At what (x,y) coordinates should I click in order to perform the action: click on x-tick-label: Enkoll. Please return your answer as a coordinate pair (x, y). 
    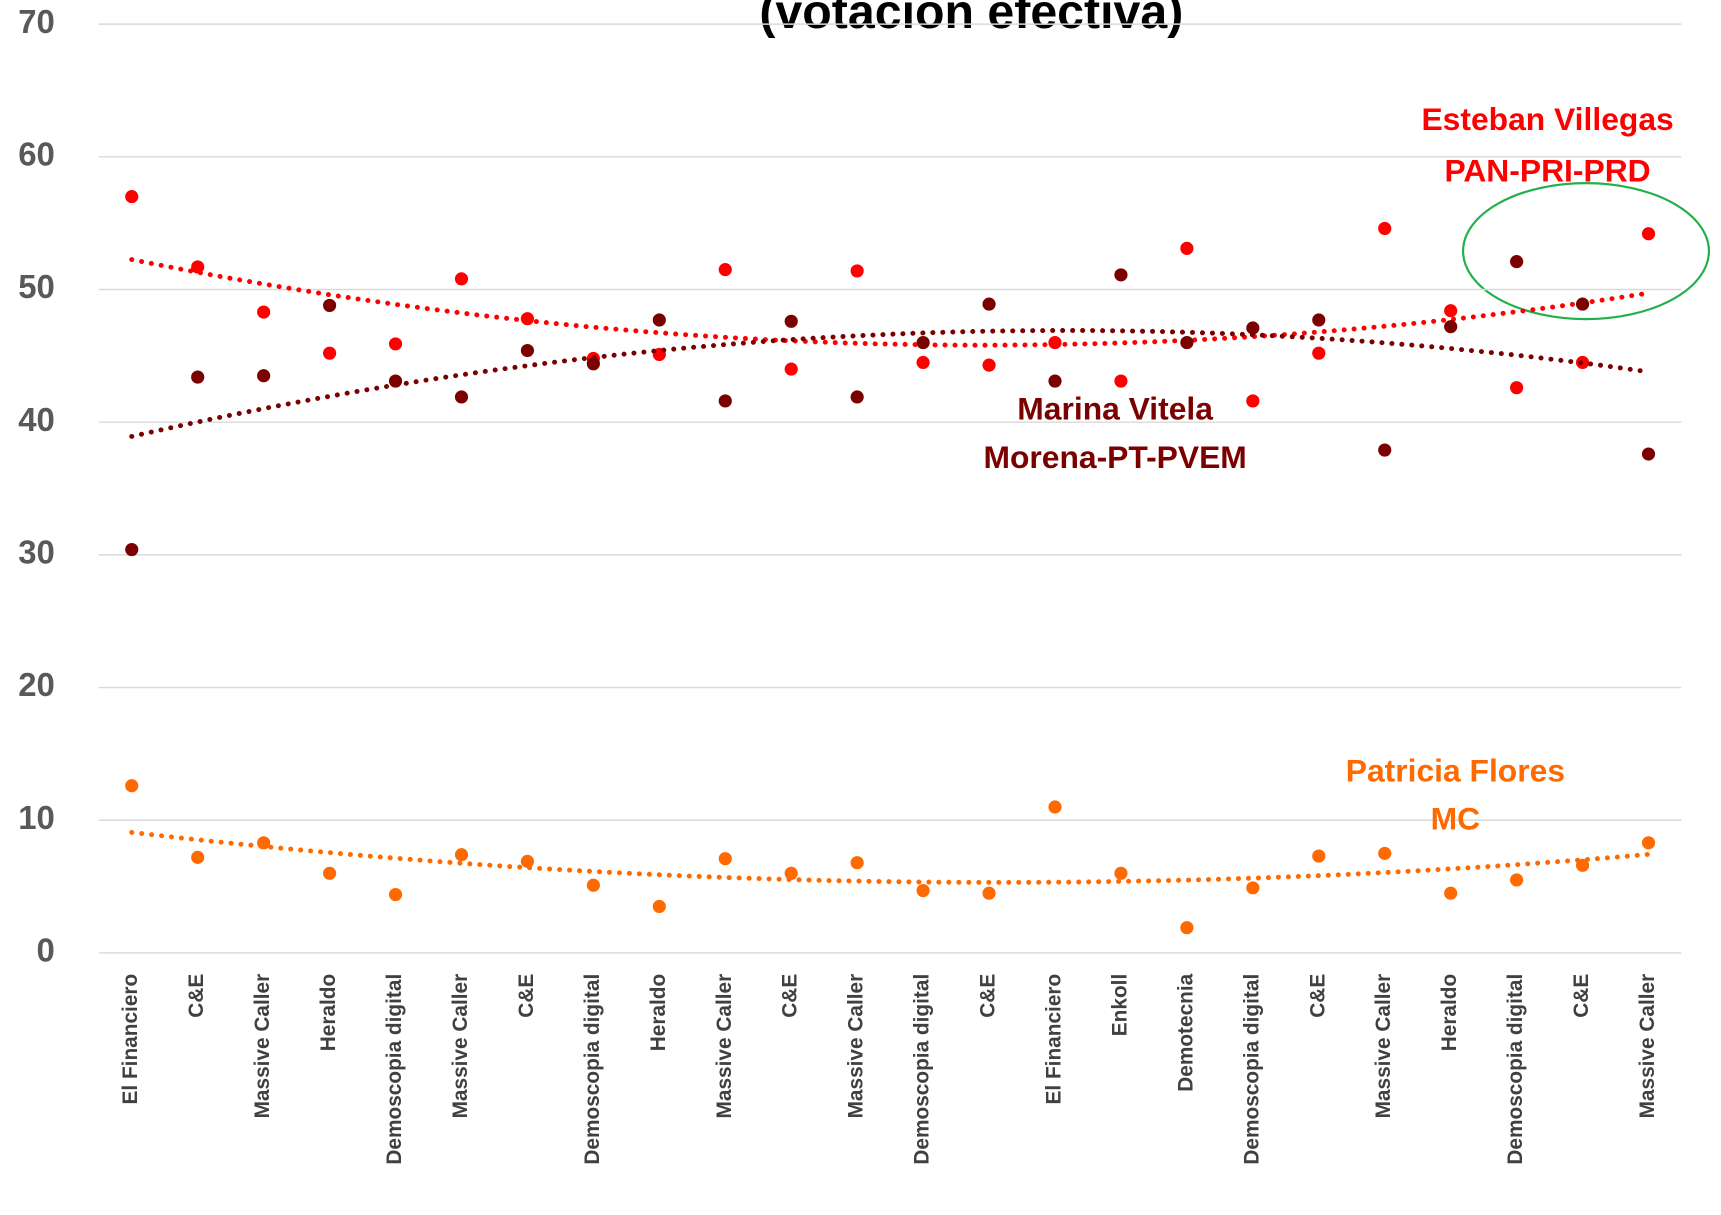
    Looking at the image, I should click on (1119, 1005).